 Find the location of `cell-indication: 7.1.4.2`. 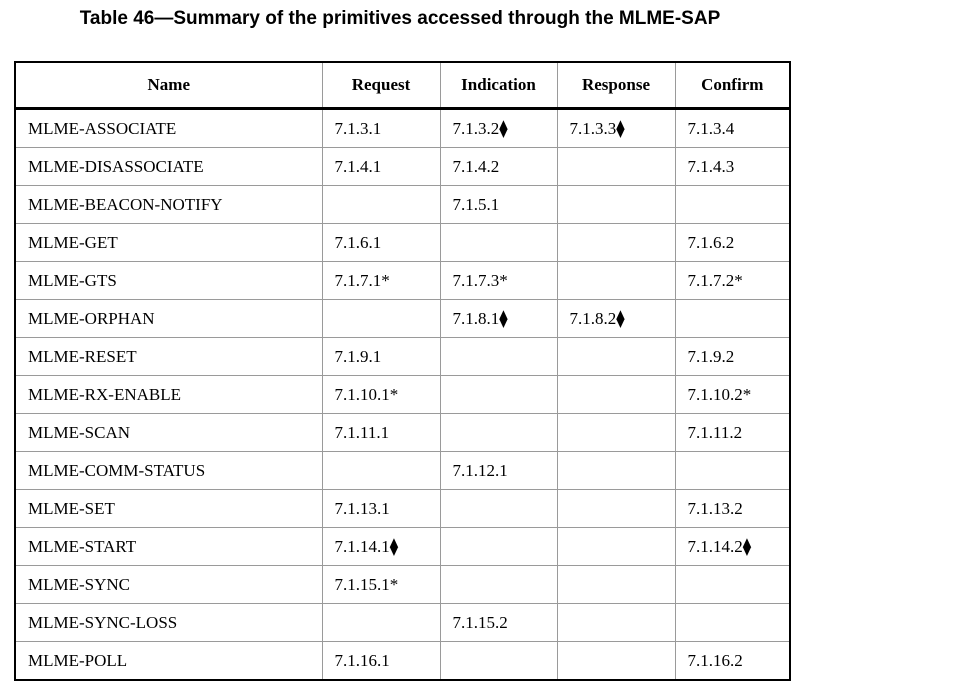

cell-indication: 7.1.4.2 is located at coordinates (498, 166).